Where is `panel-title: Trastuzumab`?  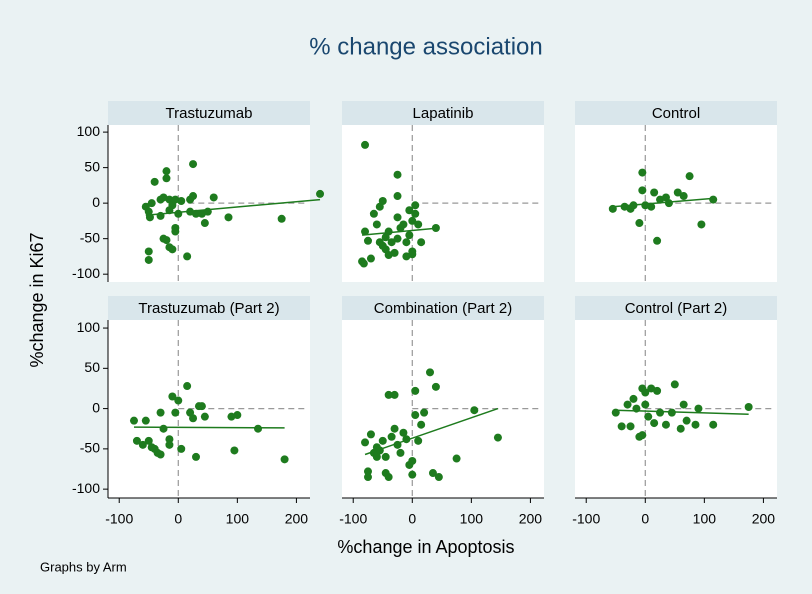 panel-title: Trastuzumab is located at coordinates (209, 113).